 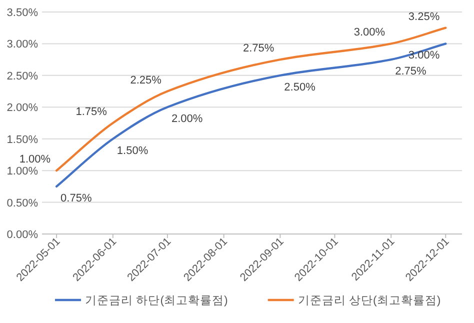 I want to click on data-label: 1.00%, so click(x=35, y=160).